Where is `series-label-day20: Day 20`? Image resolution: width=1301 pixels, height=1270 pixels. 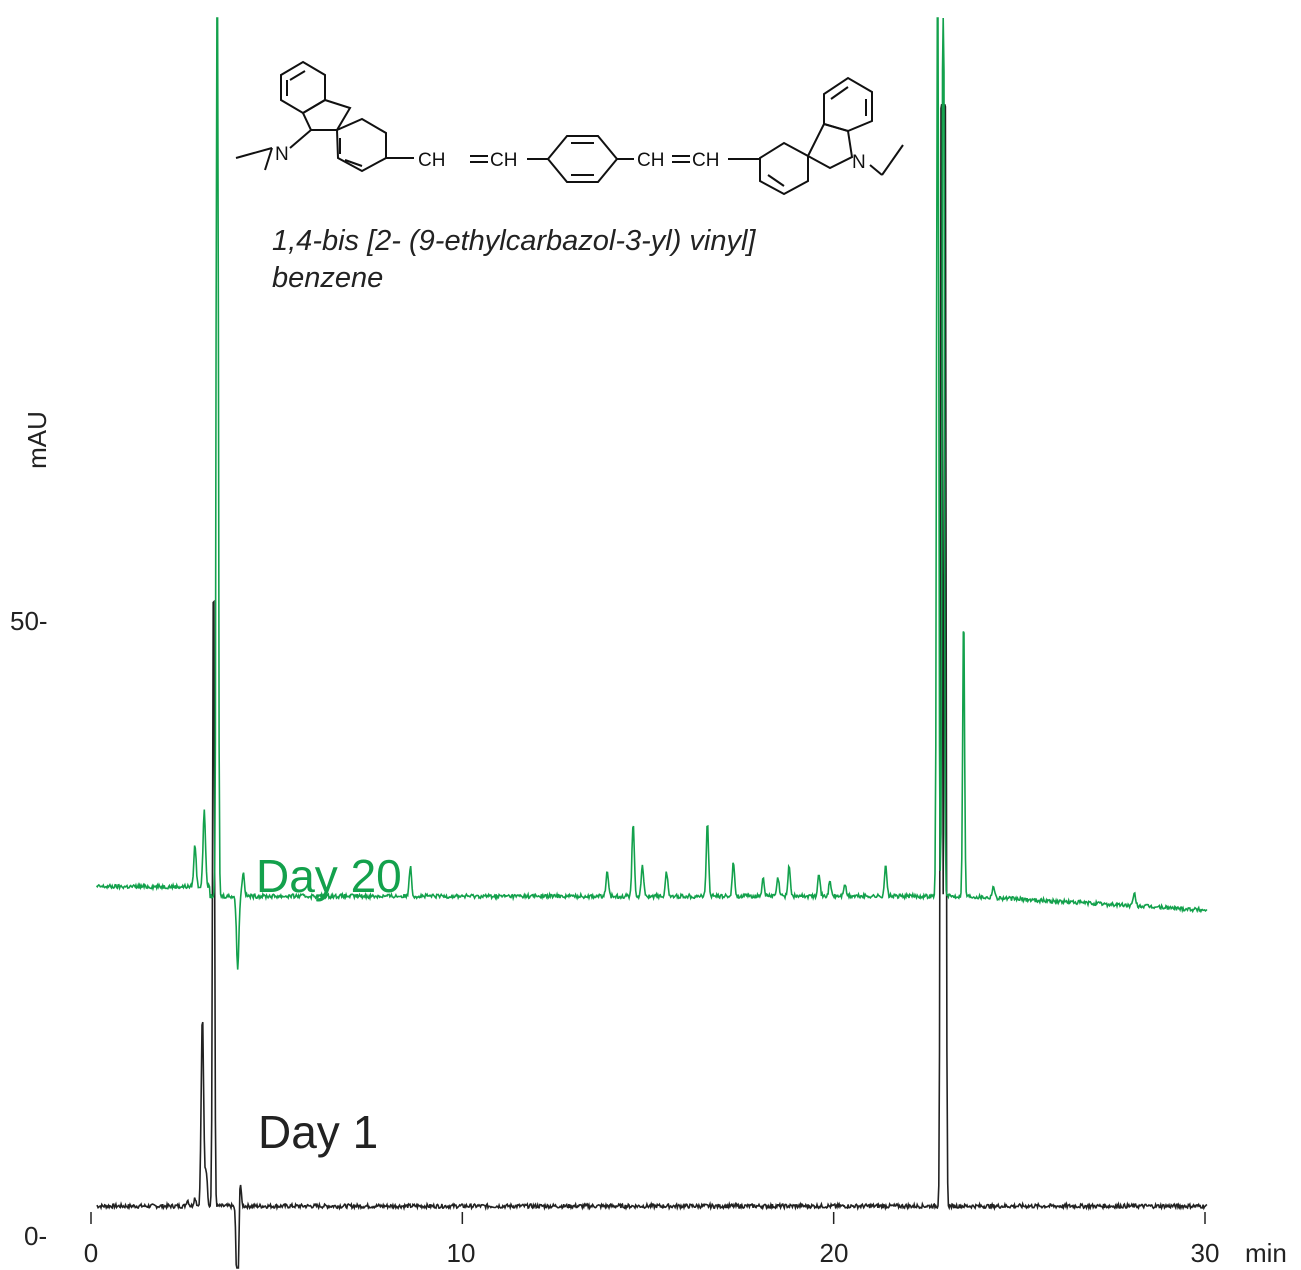
series-label-day20: Day 20 is located at coordinates (329, 876).